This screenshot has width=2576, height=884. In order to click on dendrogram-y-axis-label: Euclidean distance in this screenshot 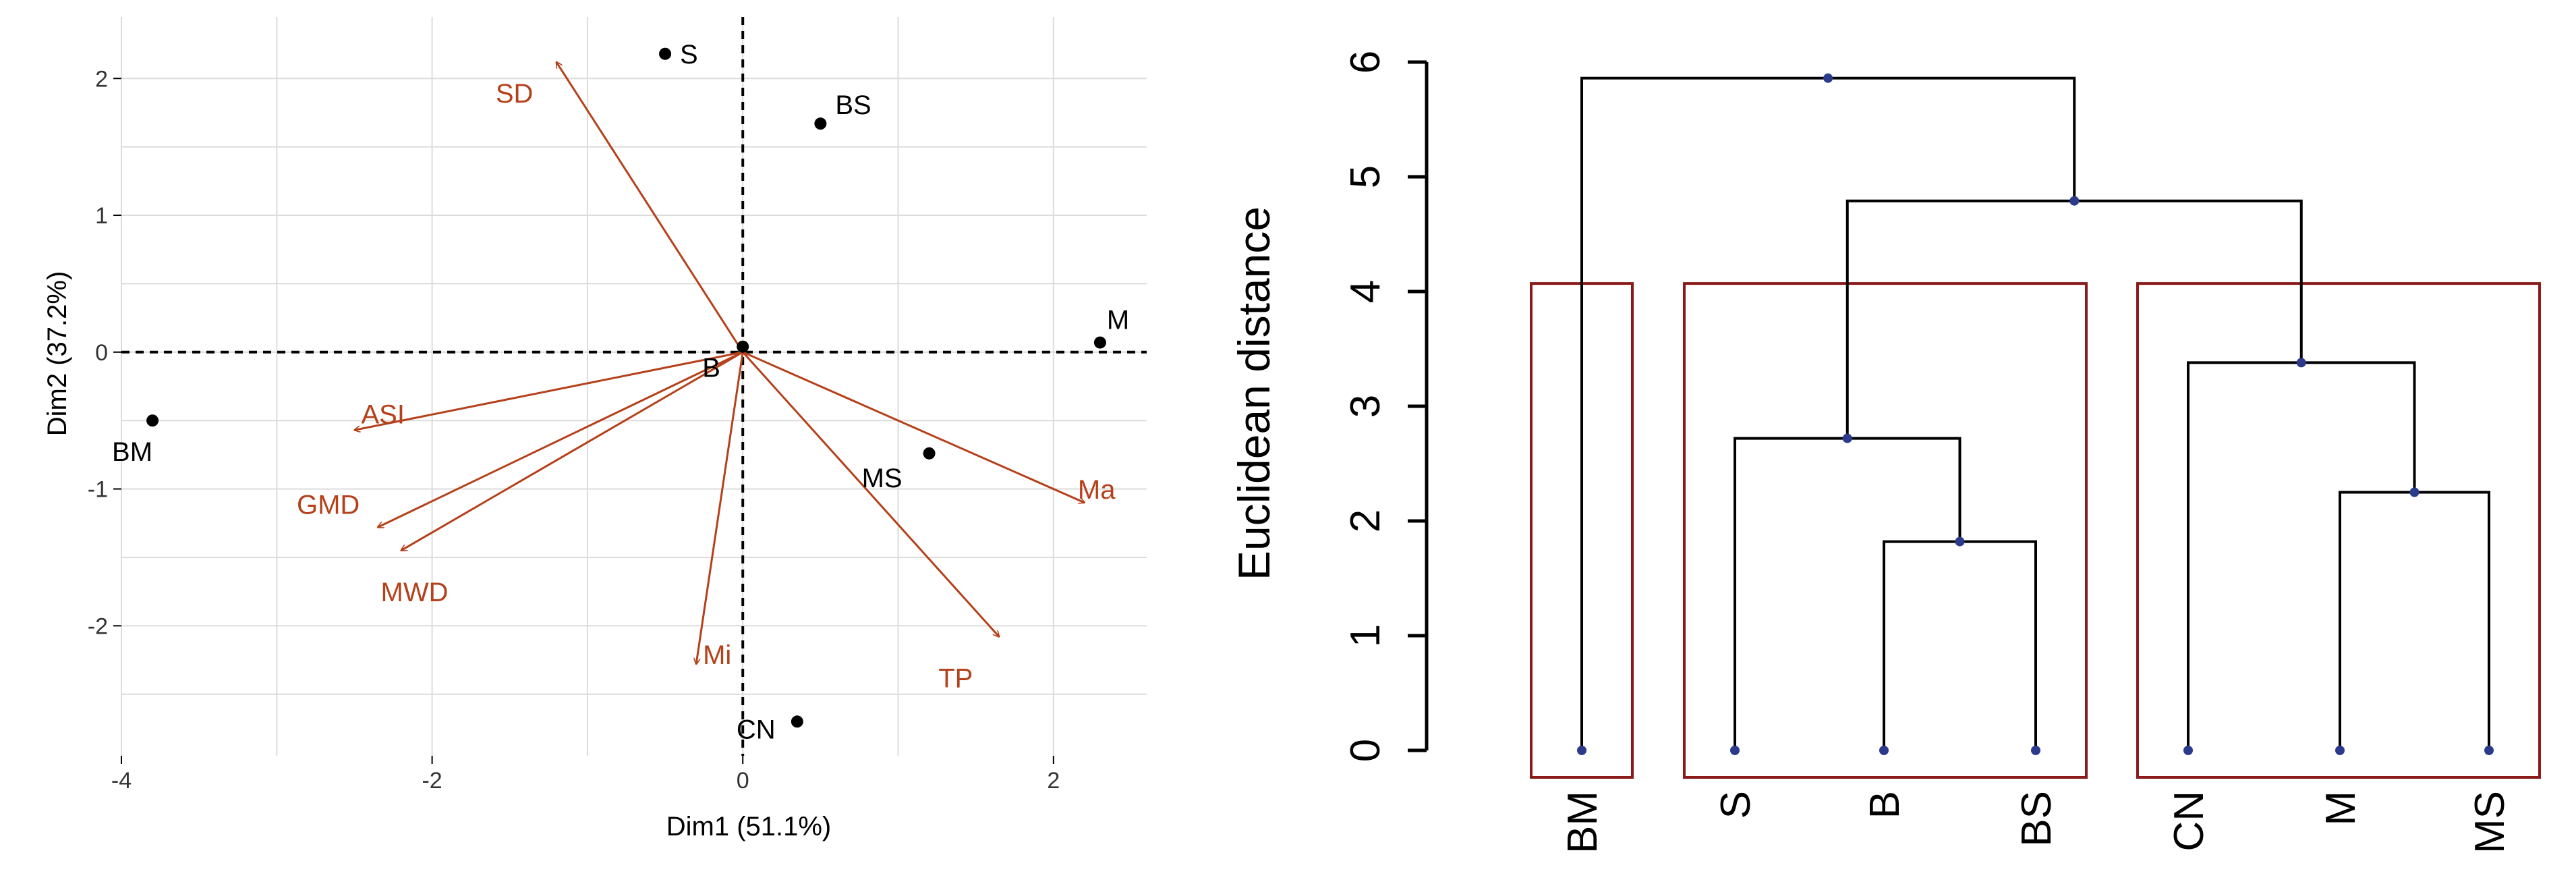, I will do `click(1254, 393)`.